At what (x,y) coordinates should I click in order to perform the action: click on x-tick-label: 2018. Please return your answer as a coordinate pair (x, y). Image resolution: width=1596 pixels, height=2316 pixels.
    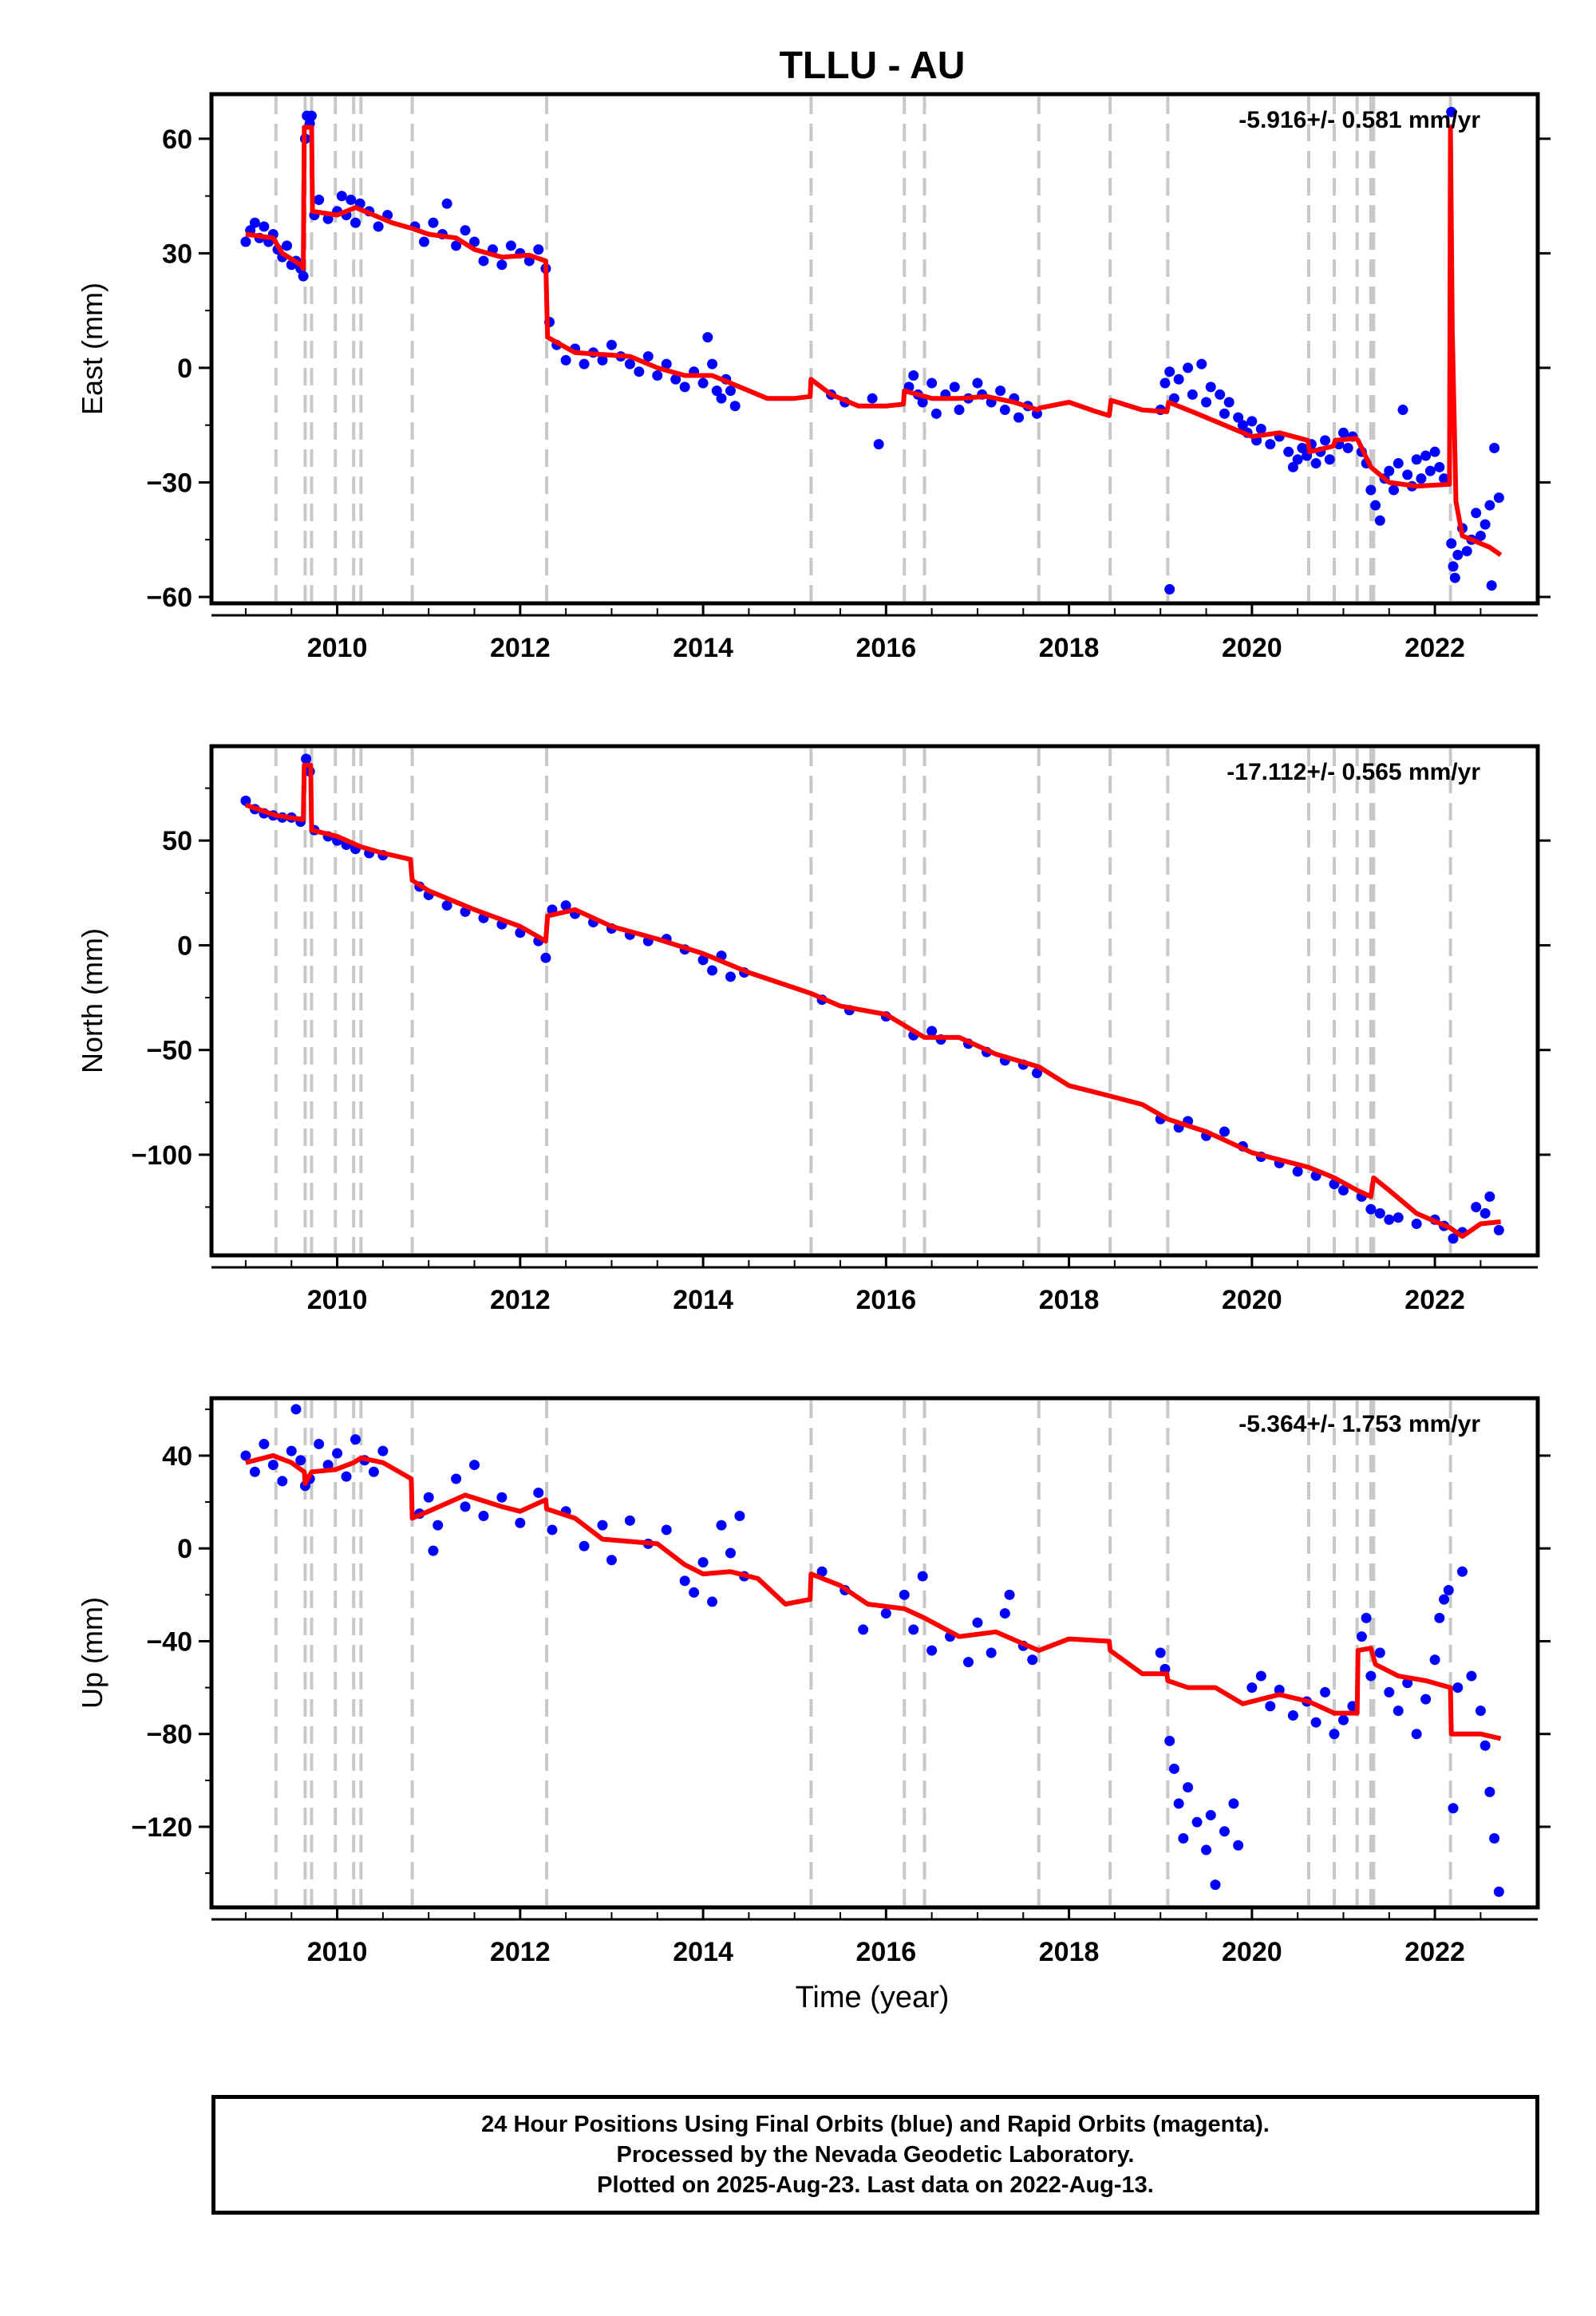
    Looking at the image, I should click on (1069, 1300).